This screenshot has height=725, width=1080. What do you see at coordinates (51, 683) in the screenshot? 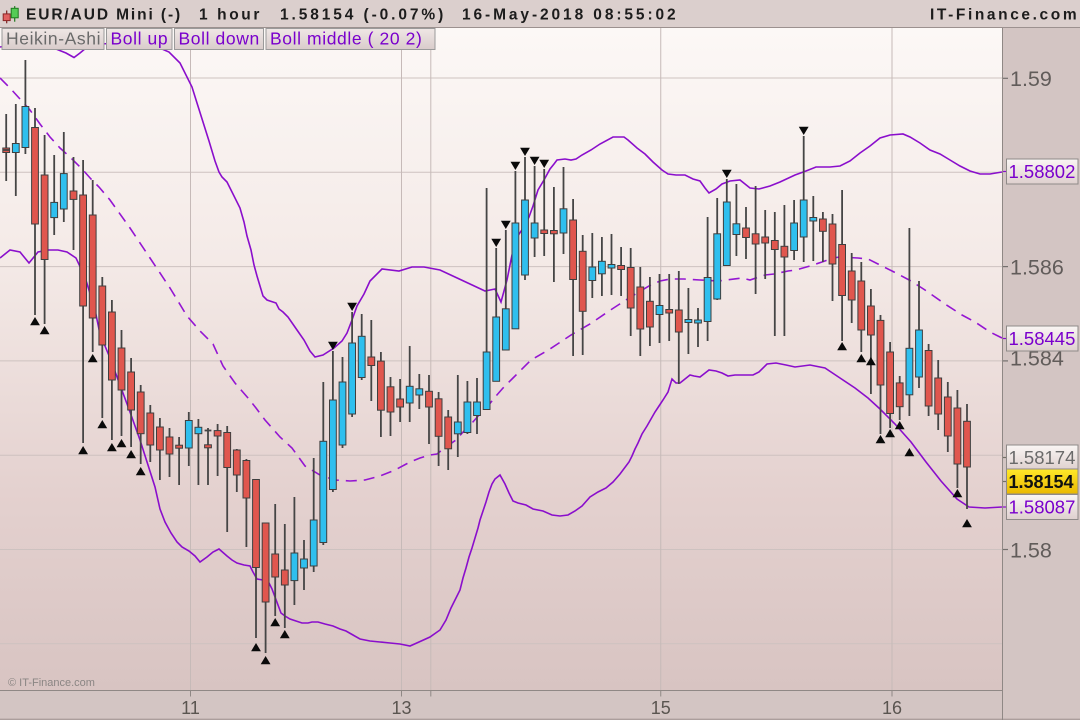
I see `svg-text: © IT-Finance.com` at bounding box center [51, 683].